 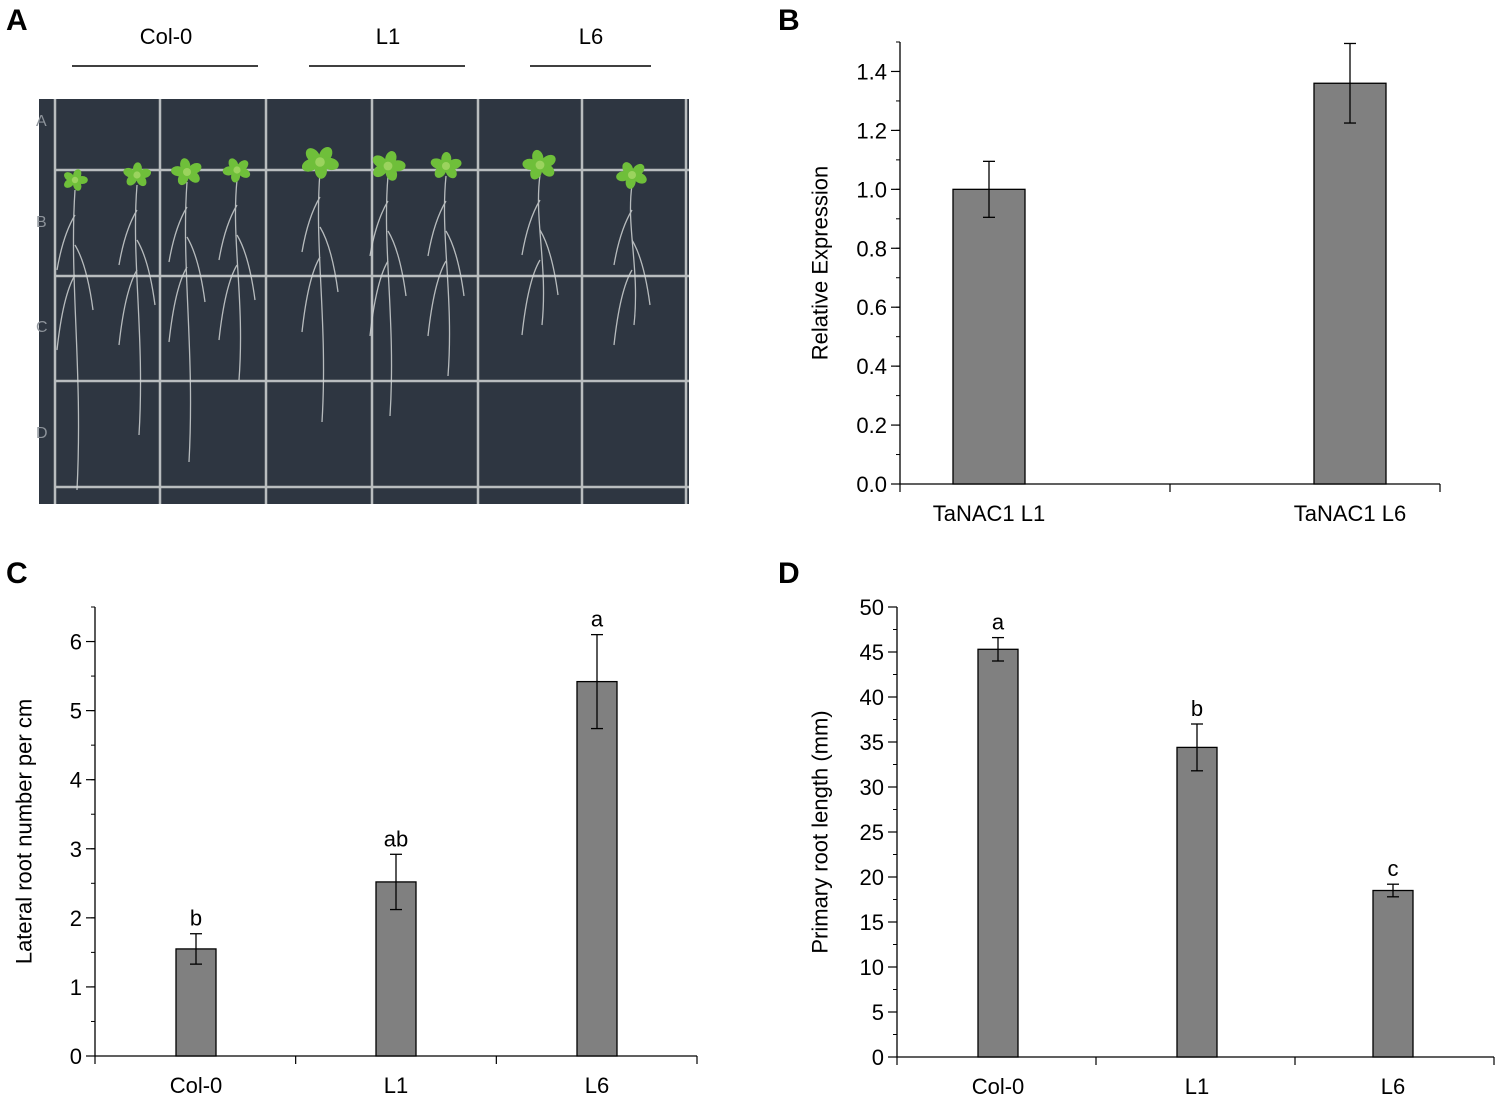 What do you see at coordinates (989, 513) in the screenshot?
I see `x-category-label: TaNAC1 L1` at bounding box center [989, 513].